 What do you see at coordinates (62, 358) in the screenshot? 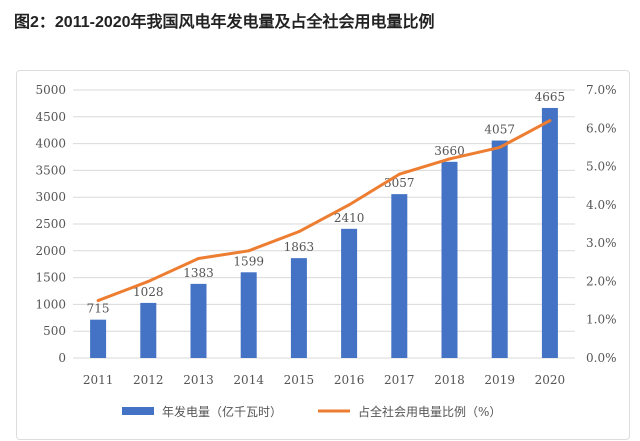
I see `y-tick-label: 0` at bounding box center [62, 358].